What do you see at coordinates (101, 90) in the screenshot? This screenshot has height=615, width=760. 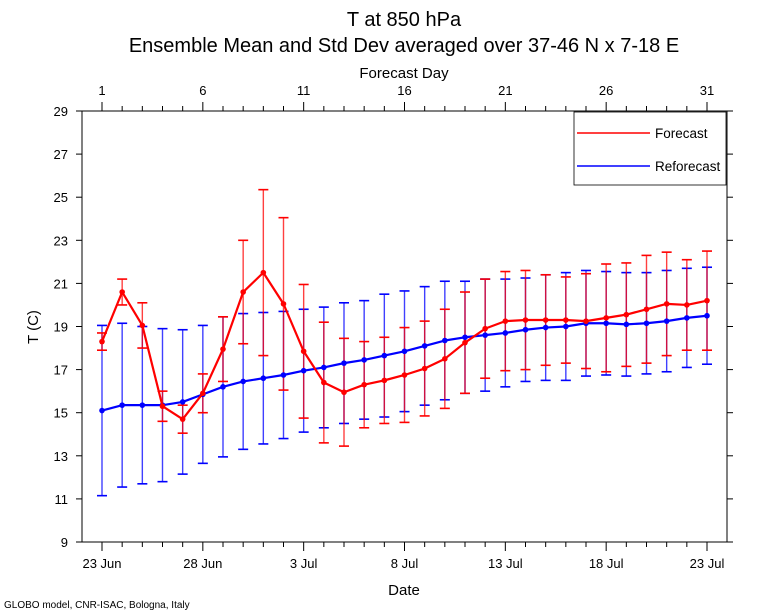 I see `top-tick-label: 1` at bounding box center [101, 90].